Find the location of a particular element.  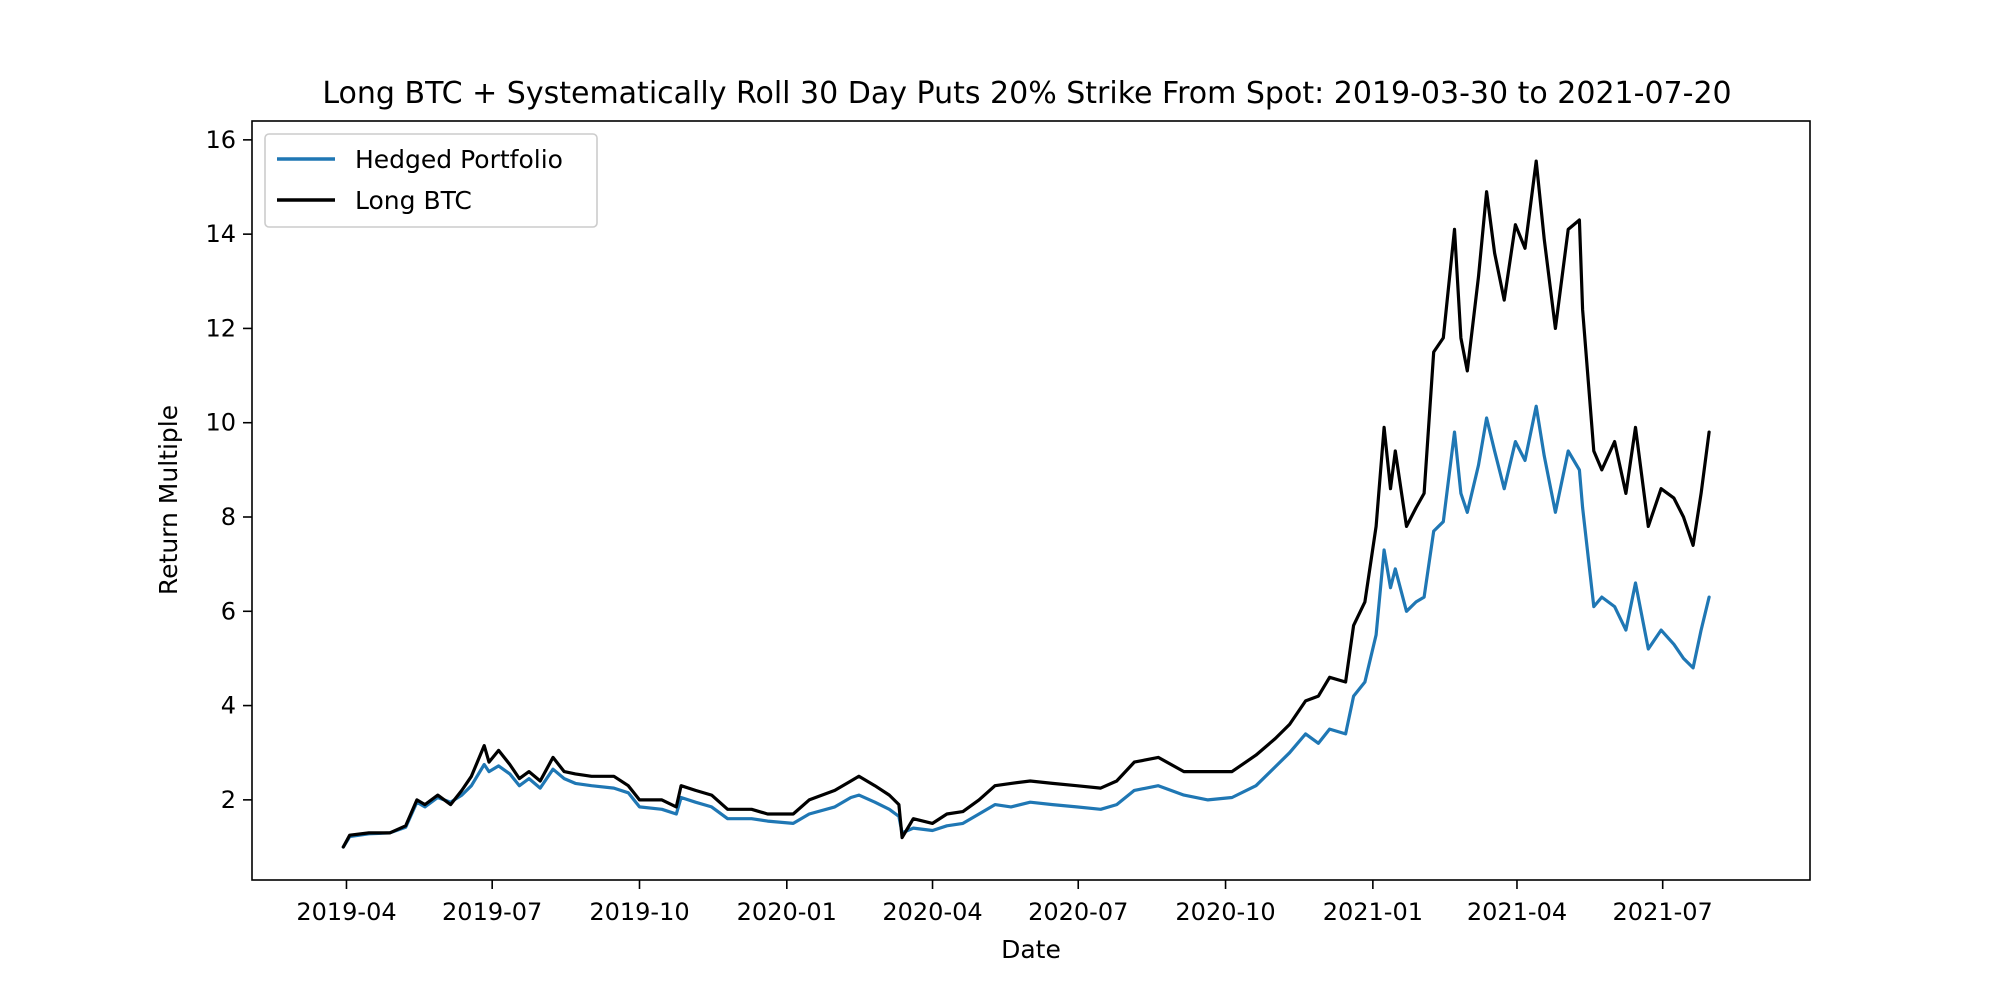

x-tick-label: 2019-10 is located at coordinates (639, 912).